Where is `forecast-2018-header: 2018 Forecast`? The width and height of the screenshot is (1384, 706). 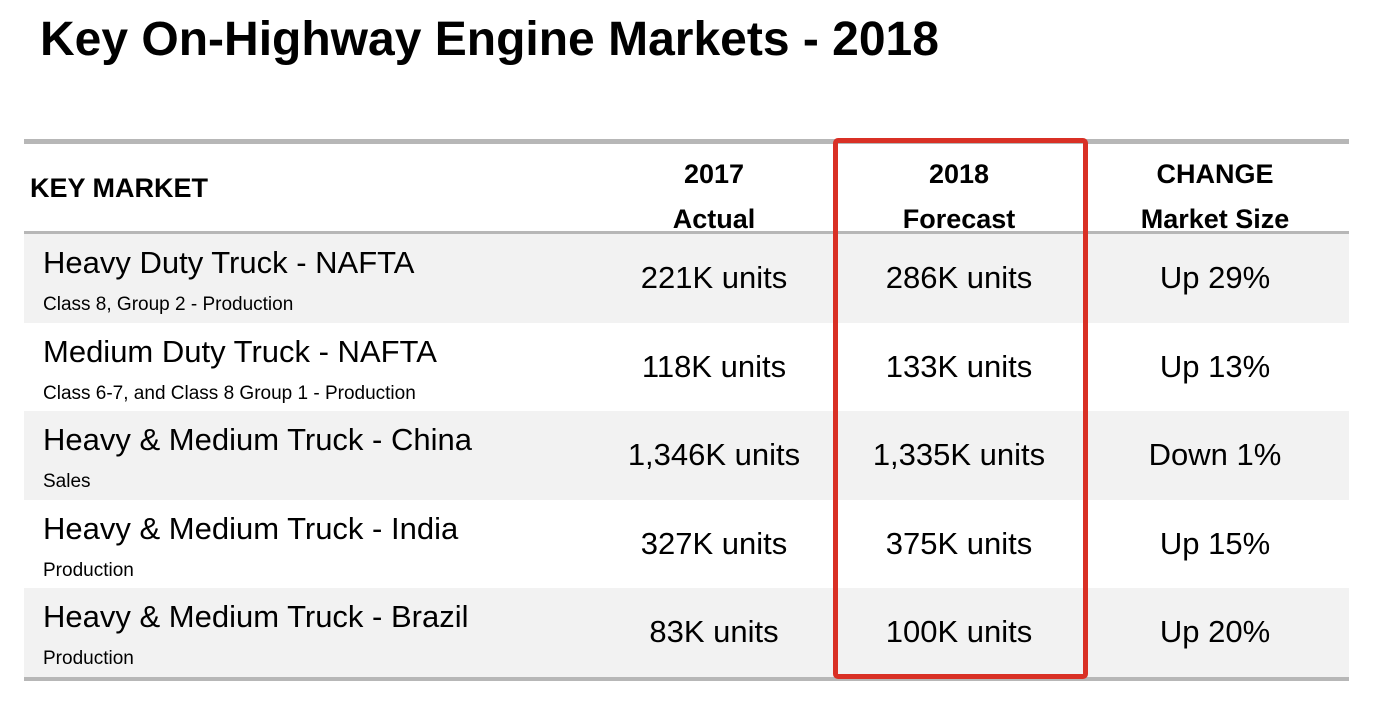 forecast-2018-header: 2018 Forecast is located at coordinates (959, 197).